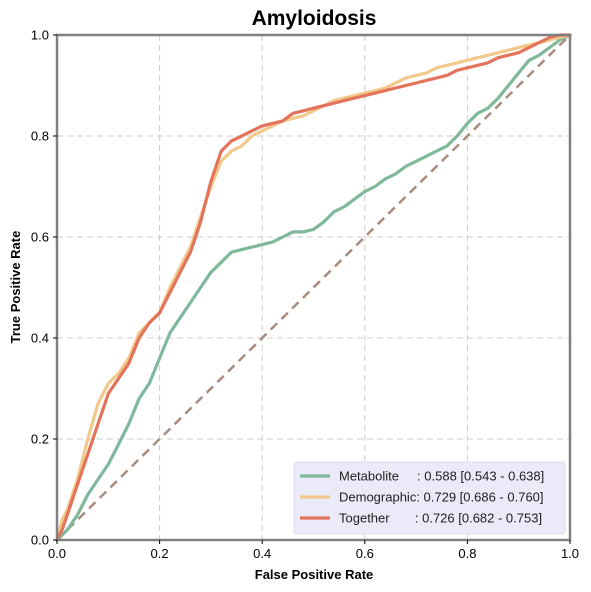 The image size is (591, 592). What do you see at coordinates (40, 439) in the screenshot?
I see `y-tick-label: 0.2` at bounding box center [40, 439].